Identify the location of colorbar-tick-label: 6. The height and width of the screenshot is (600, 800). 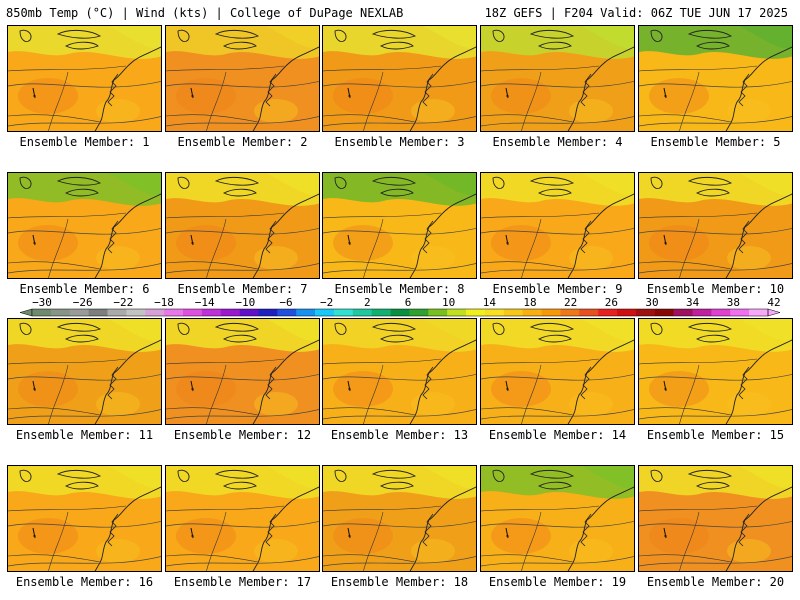
(408, 302).